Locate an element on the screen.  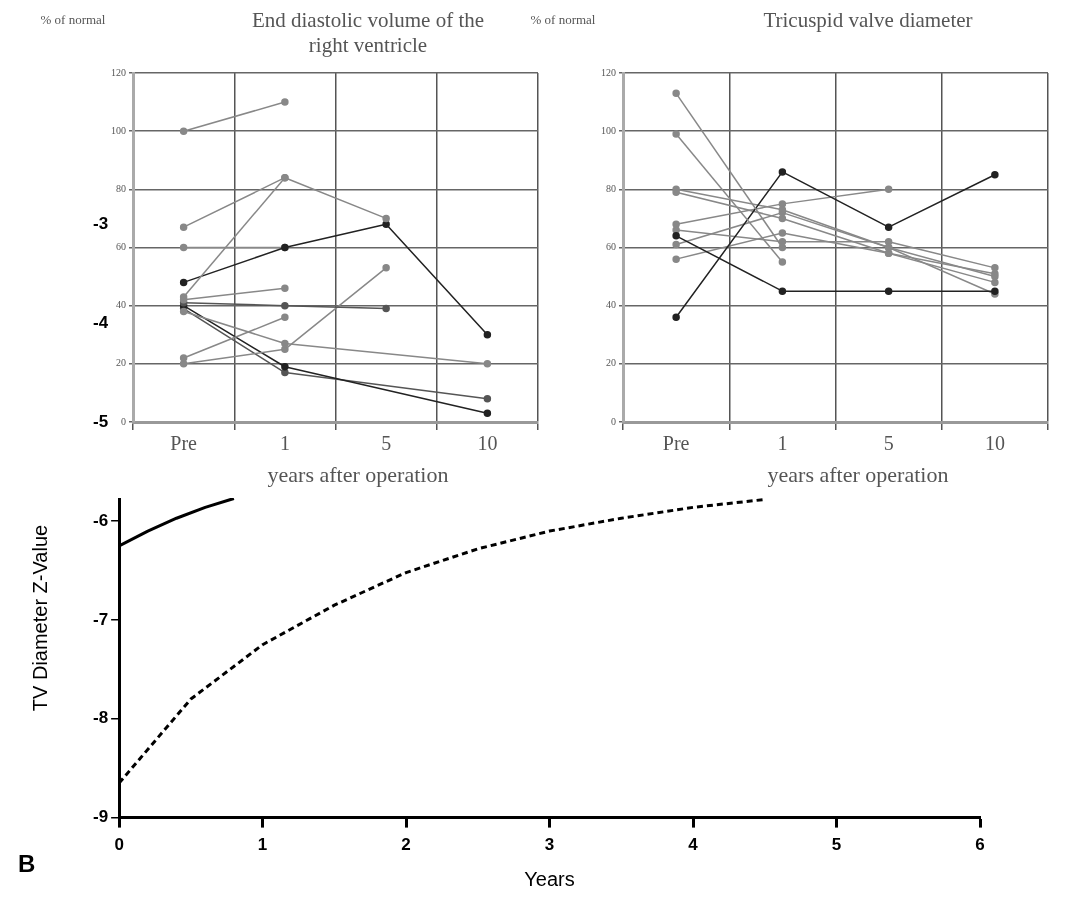
y-tick-label: -4 is located at coordinates (100, 323).